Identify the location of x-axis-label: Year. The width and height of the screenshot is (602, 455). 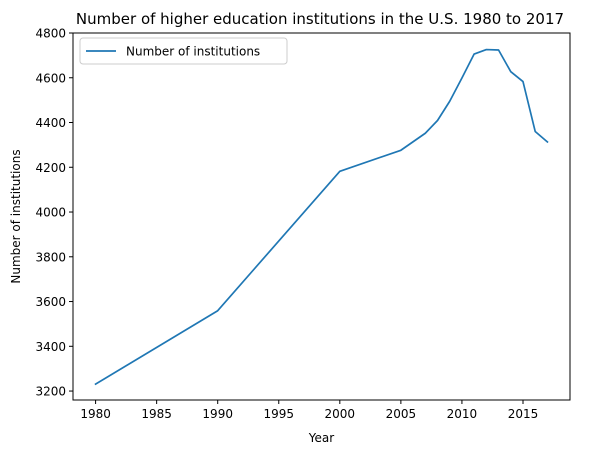
(321, 438).